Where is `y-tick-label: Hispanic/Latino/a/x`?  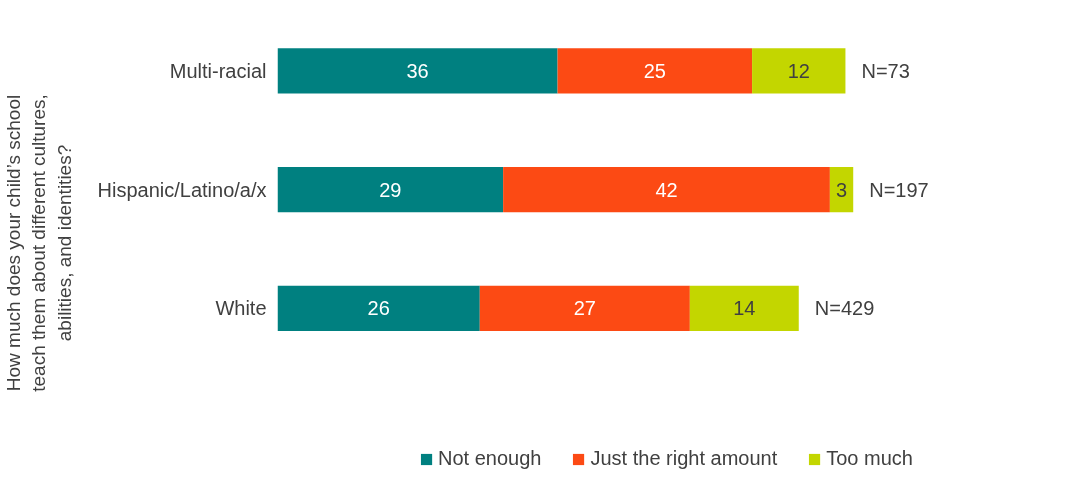
y-tick-label: Hispanic/Latino/a/x is located at coordinates (182, 189).